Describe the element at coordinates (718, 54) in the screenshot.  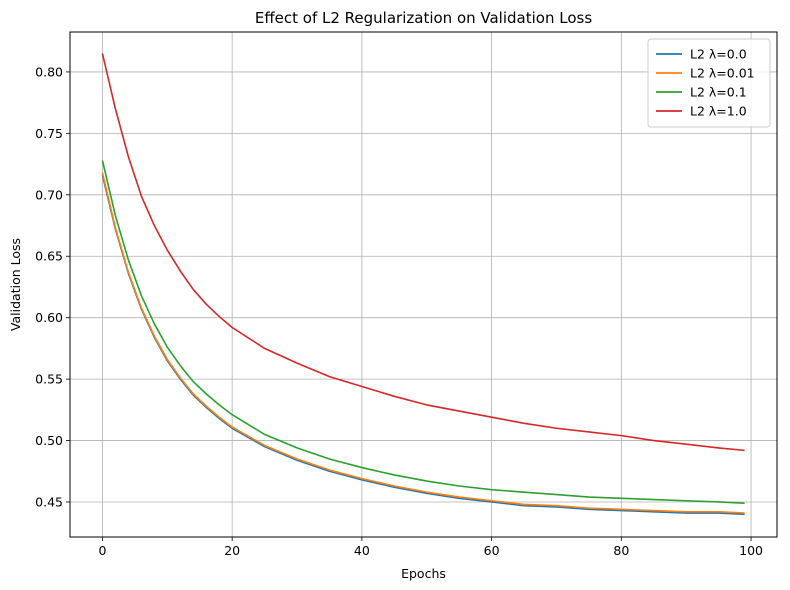
I see `legend-label-0: L2 λ=0.0` at that location.